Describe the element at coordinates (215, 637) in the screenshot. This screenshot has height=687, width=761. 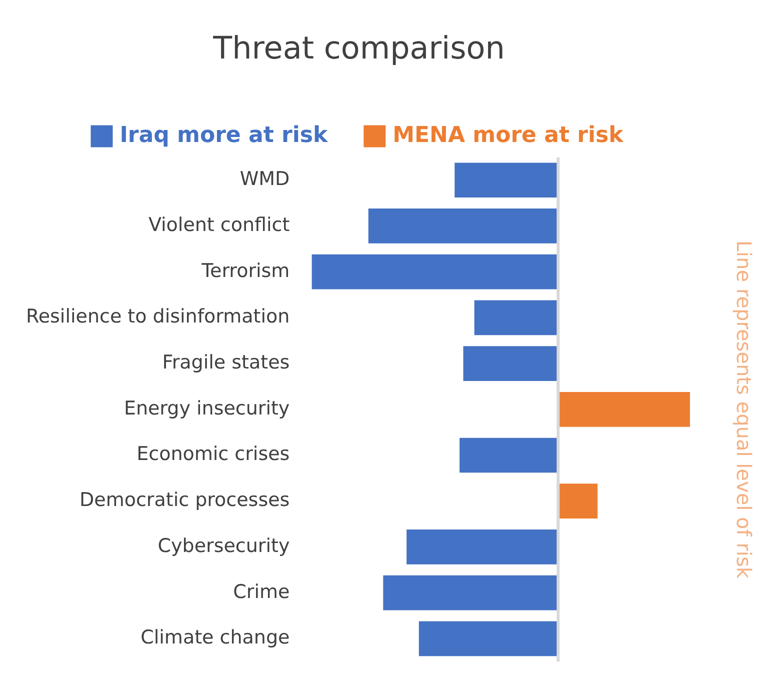
I see `y-tick-label: Climate change` at that location.